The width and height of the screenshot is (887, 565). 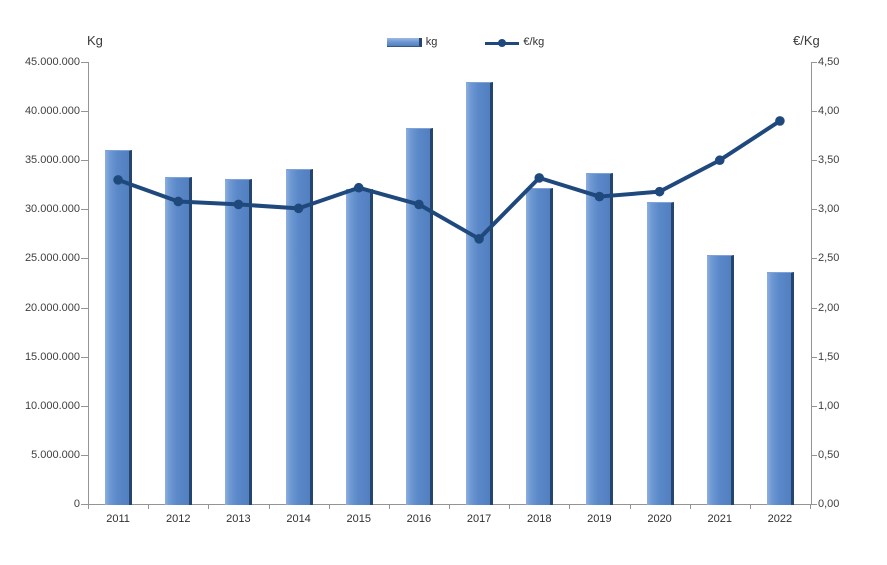 What do you see at coordinates (514, 42) in the screenshot?
I see `legend-item-eur-per-kg: €/kg` at bounding box center [514, 42].